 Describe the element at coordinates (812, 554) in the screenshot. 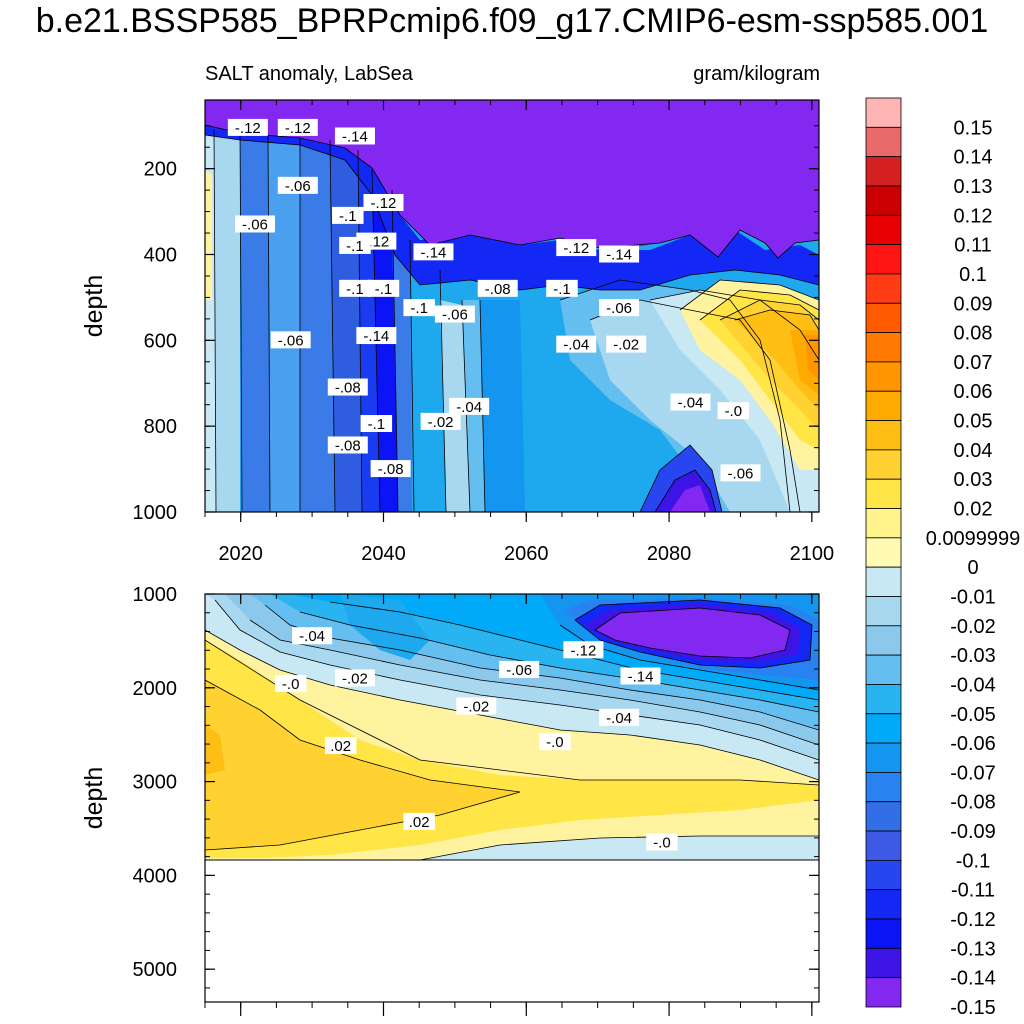

I see `x-tick-label: 2100` at that location.